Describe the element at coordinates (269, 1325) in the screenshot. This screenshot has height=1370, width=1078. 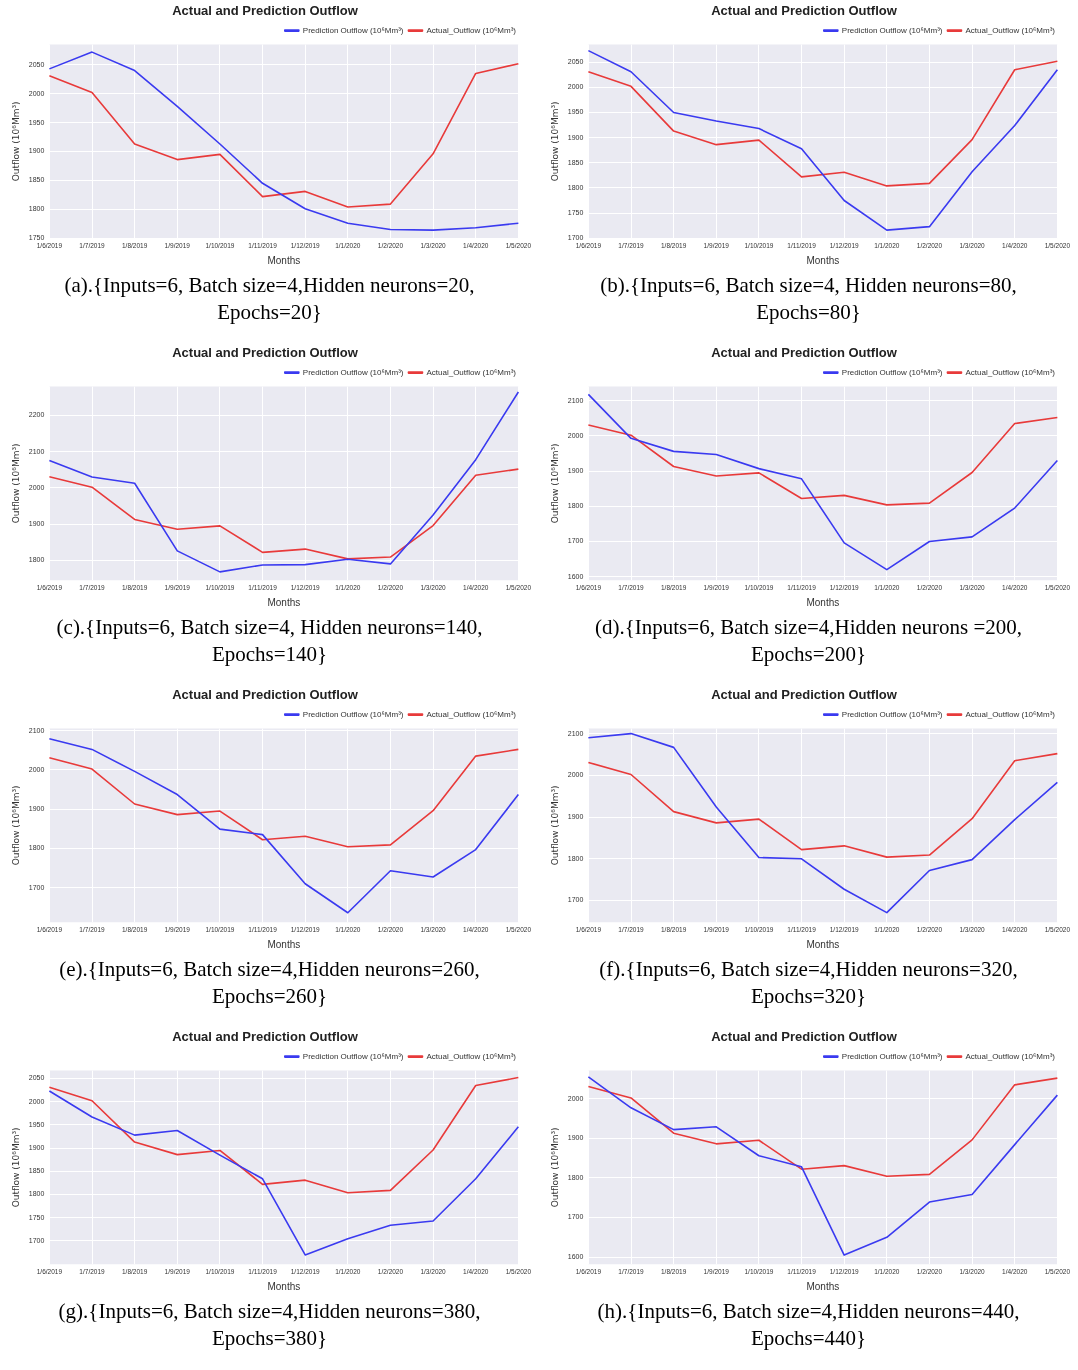
I see `text: (g).{Inputs=6, Batch size=4,Hidden neurons=380, Epochs=380}` at that location.